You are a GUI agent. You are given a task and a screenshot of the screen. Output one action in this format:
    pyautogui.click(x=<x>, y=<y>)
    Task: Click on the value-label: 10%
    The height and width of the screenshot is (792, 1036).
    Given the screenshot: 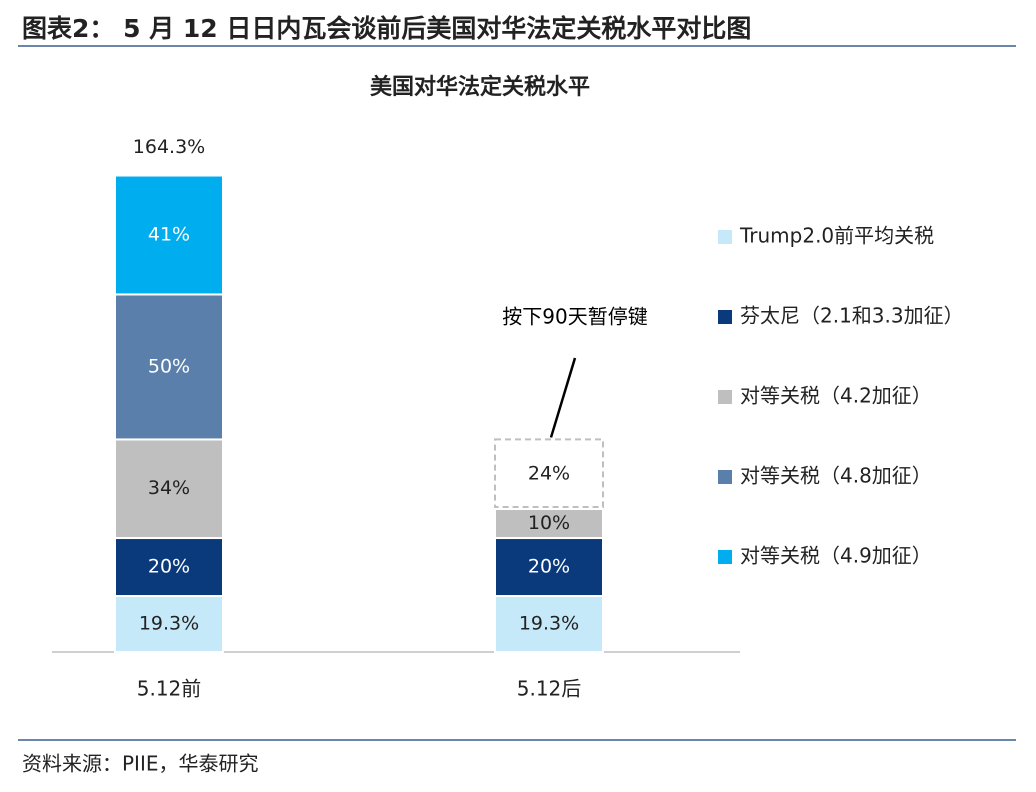 What is the action you would take?
    pyautogui.click(x=549, y=523)
    